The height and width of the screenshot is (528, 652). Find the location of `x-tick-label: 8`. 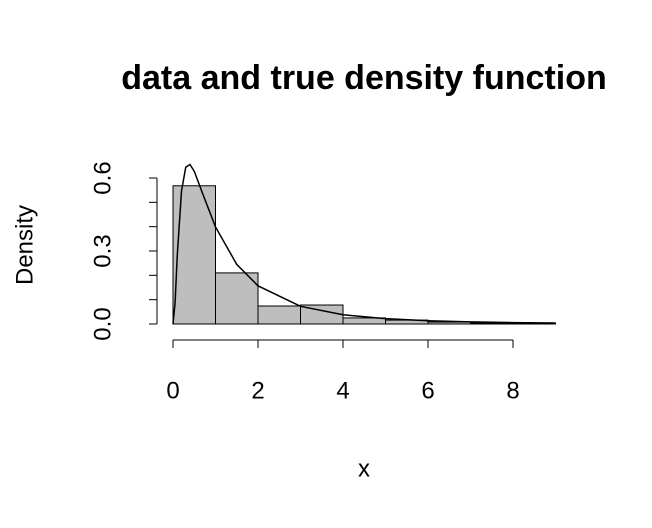

x-tick-label: 8 is located at coordinates (512, 390).